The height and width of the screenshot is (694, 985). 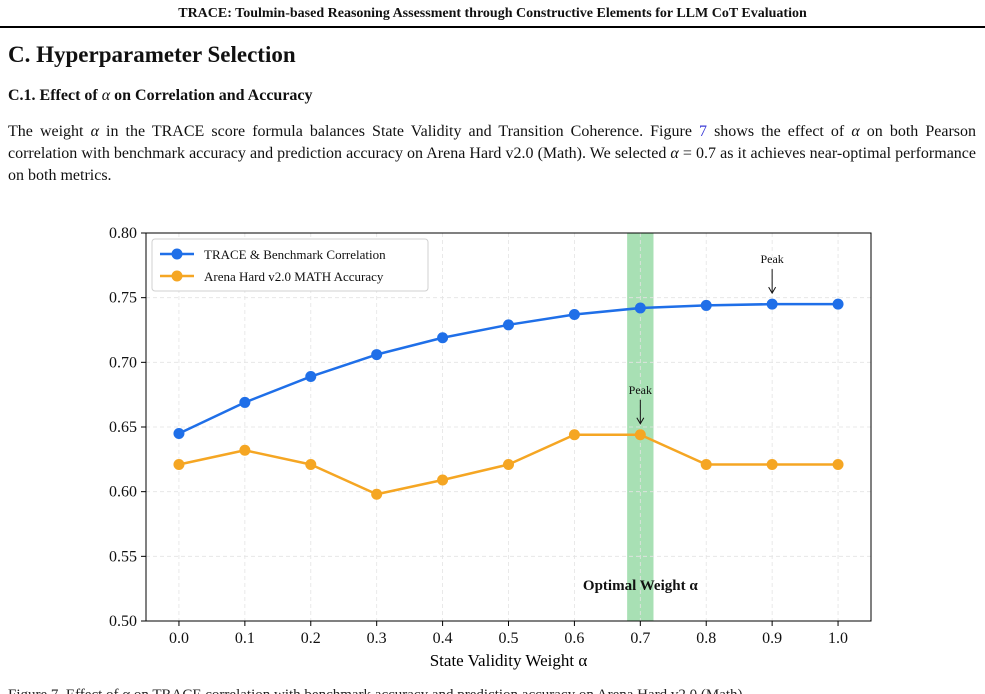 I want to click on optimal-weight-label: Optimal Weight α, so click(x=640, y=586).